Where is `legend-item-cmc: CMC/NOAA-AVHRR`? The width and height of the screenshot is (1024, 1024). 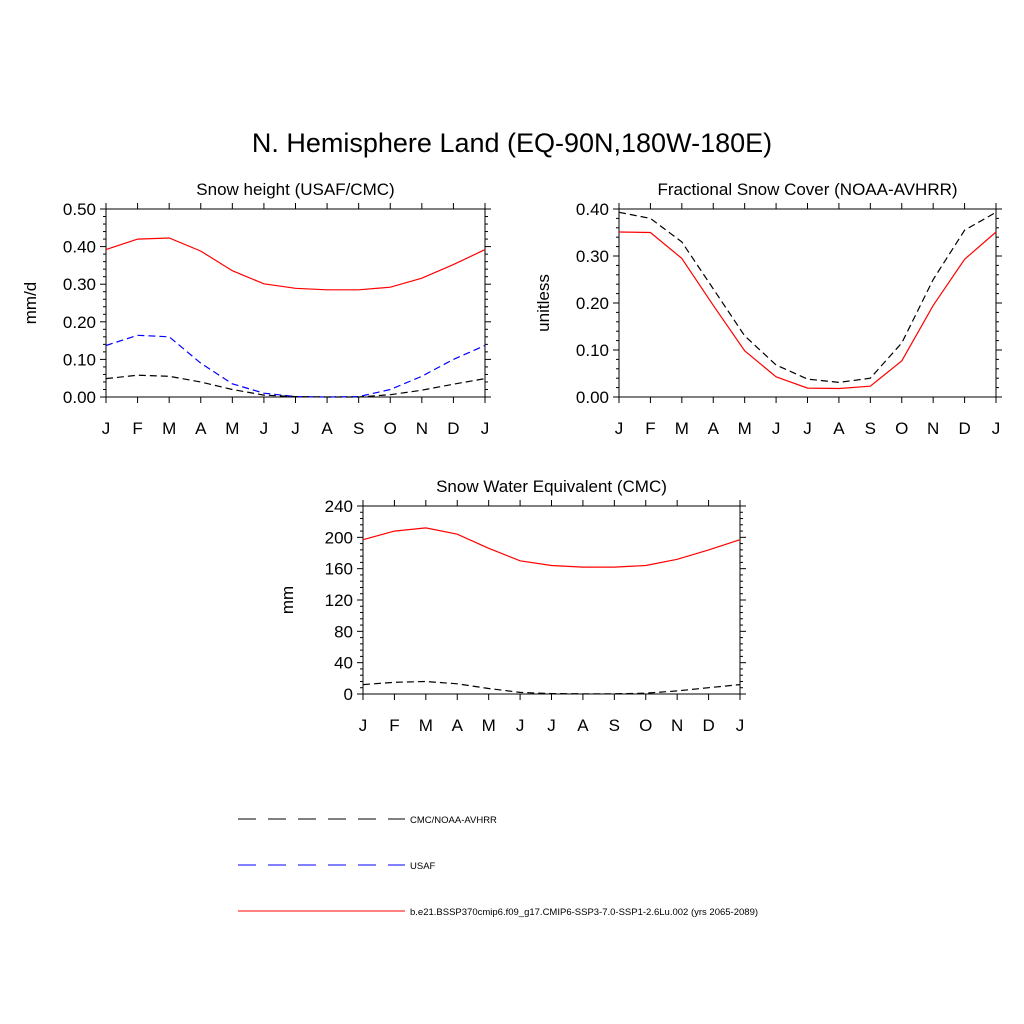
legend-item-cmc: CMC/NOAA-AVHRR is located at coordinates (367, 820).